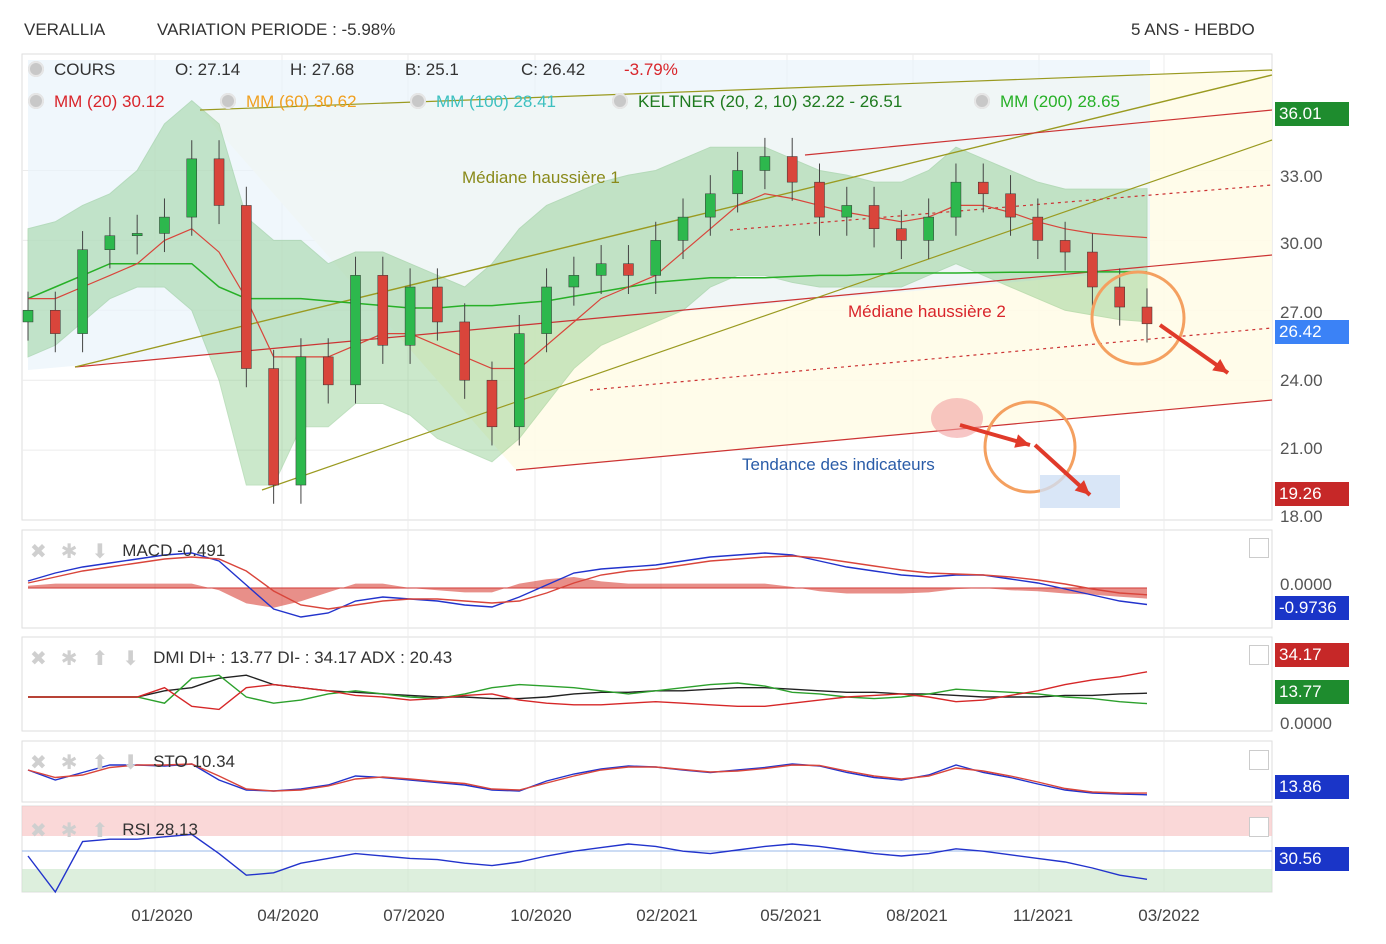  I want to click on macd-legend: ✖ ✱ ⬇ MACD -0.491, so click(127, 551).